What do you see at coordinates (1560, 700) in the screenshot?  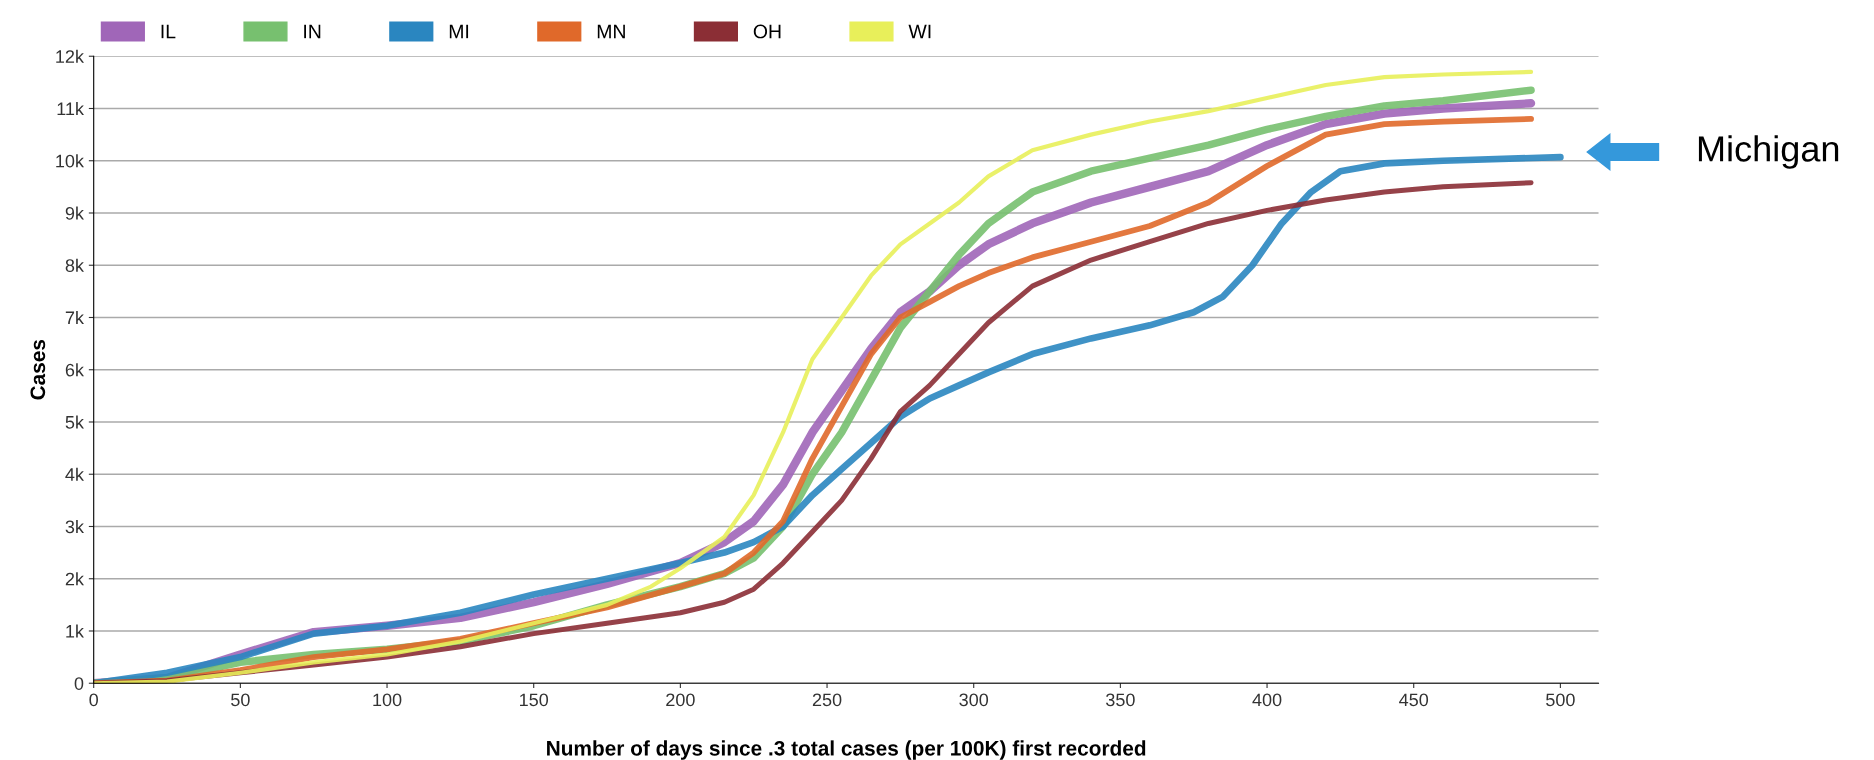 I see `x-tick-label: 500` at bounding box center [1560, 700].